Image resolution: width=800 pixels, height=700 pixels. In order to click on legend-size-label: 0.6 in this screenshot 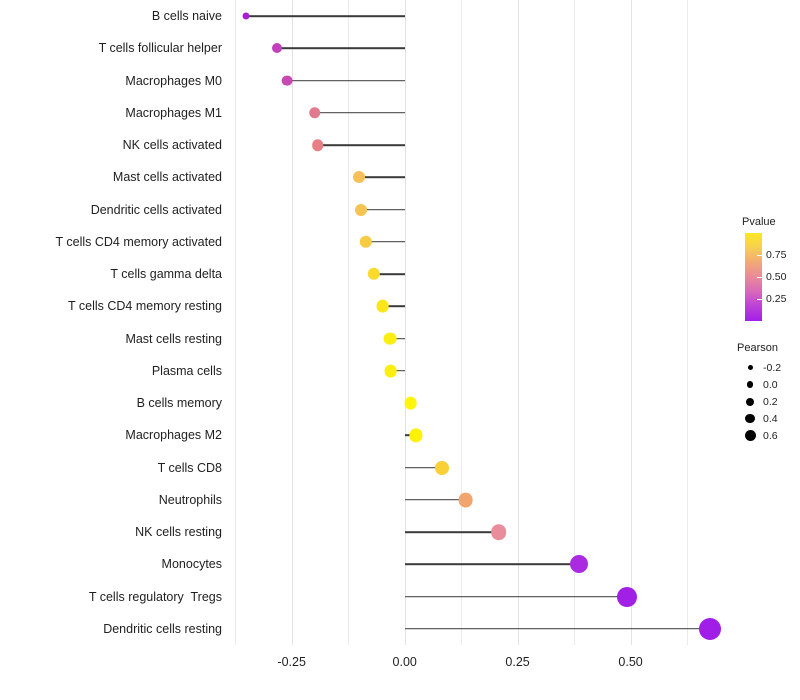, I will do `click(770, 435)`.